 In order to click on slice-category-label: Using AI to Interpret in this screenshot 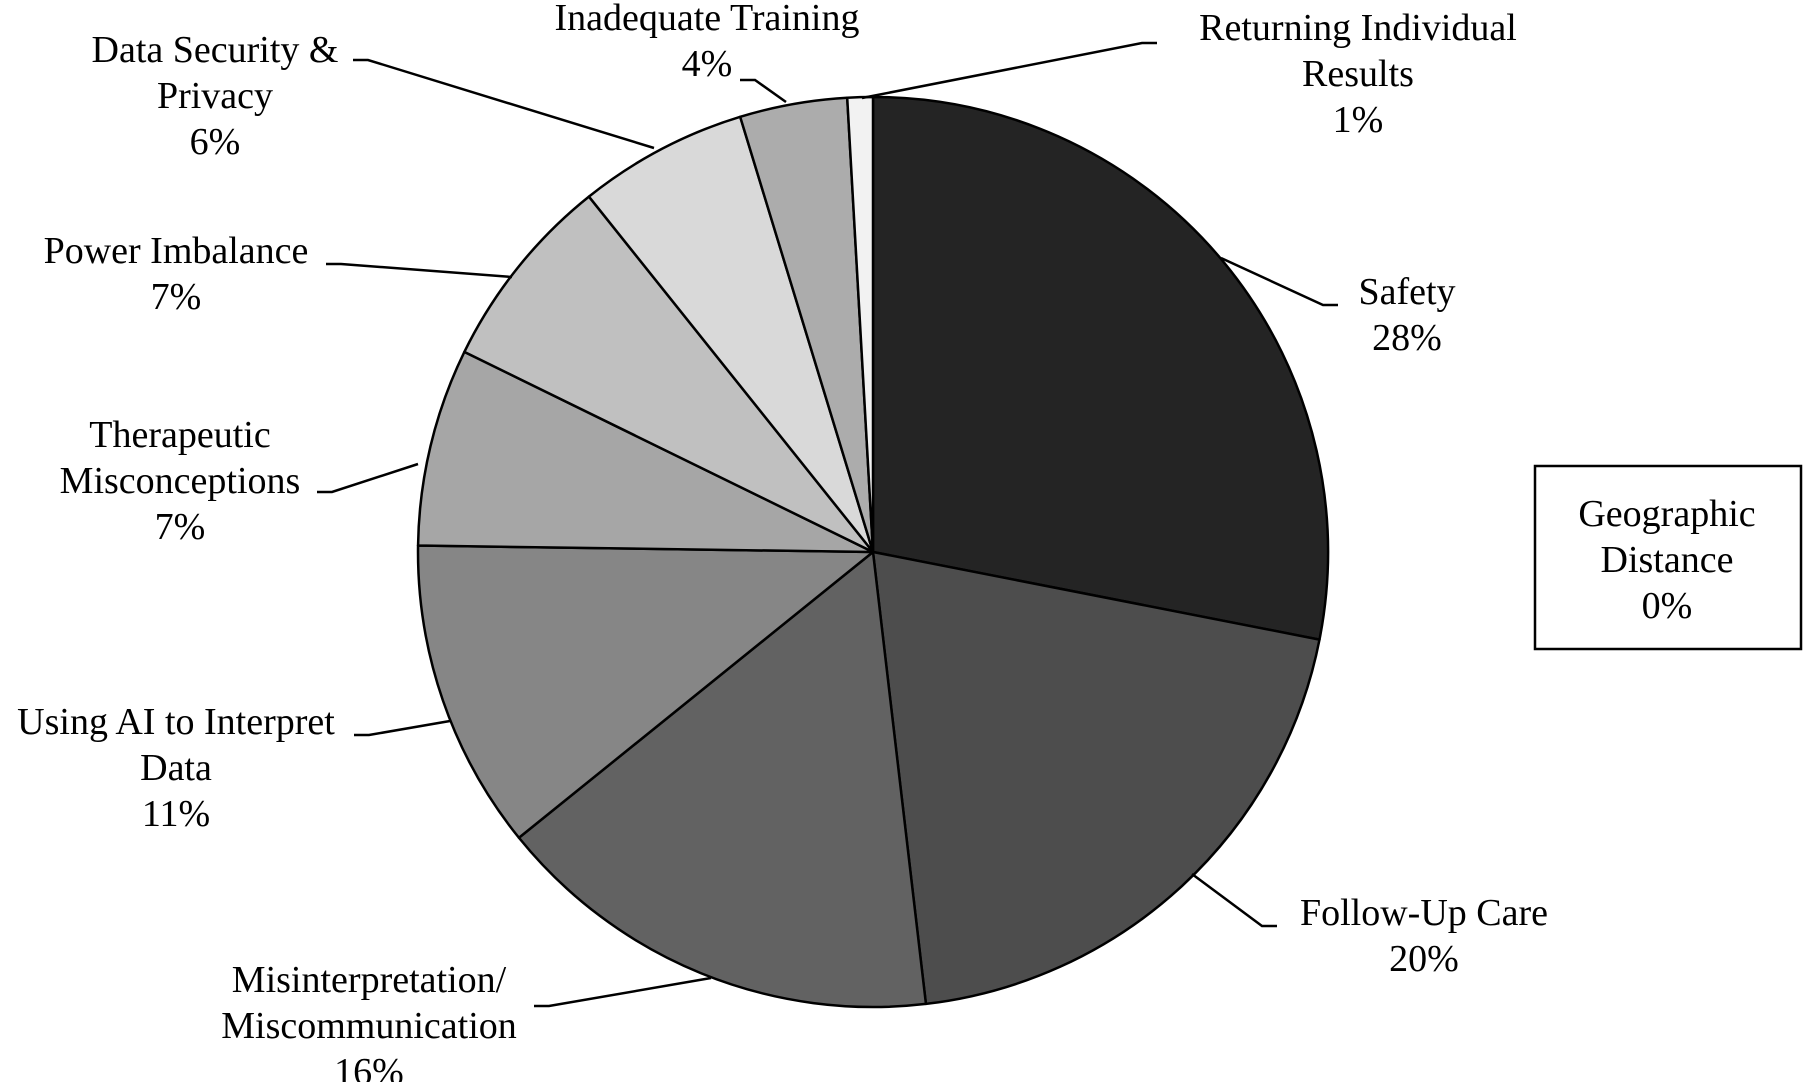, I will do `click(176, 722)`.